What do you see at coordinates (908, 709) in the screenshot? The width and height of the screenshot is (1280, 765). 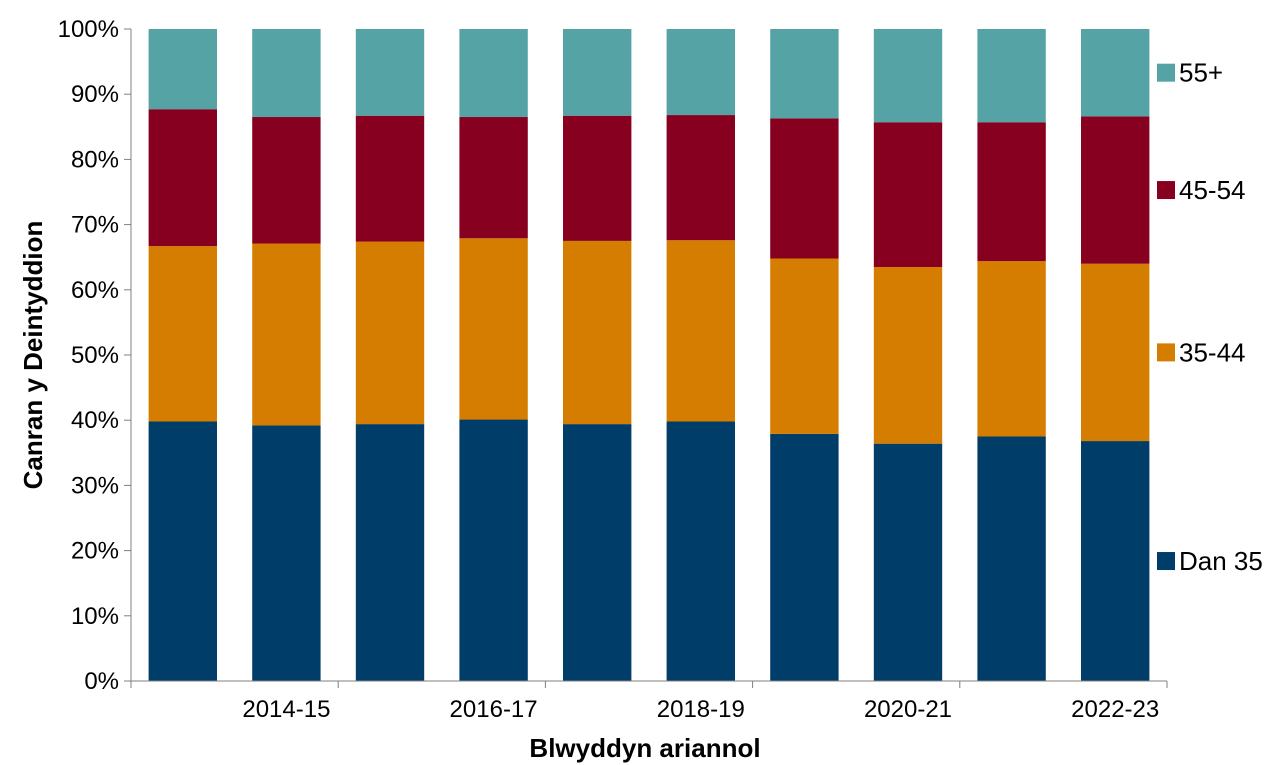 I see `x-tick-label: 2020-21` at bounding box center [908, 709].